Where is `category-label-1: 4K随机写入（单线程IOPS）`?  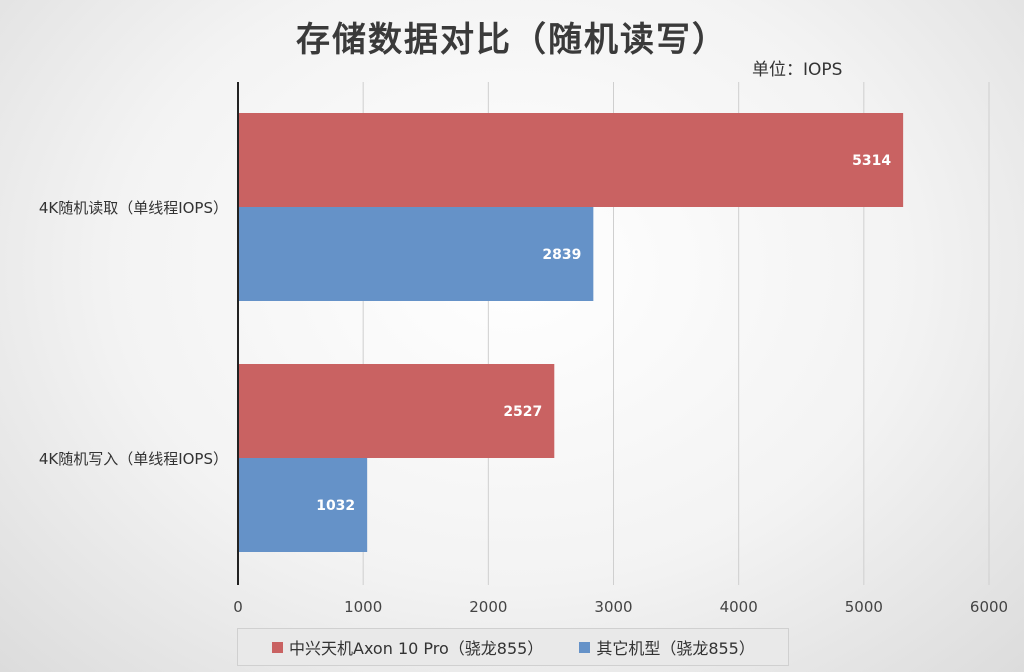 category-label-1: 4K随机写入（单线程IOPS） is located at coordinates (133, 459).